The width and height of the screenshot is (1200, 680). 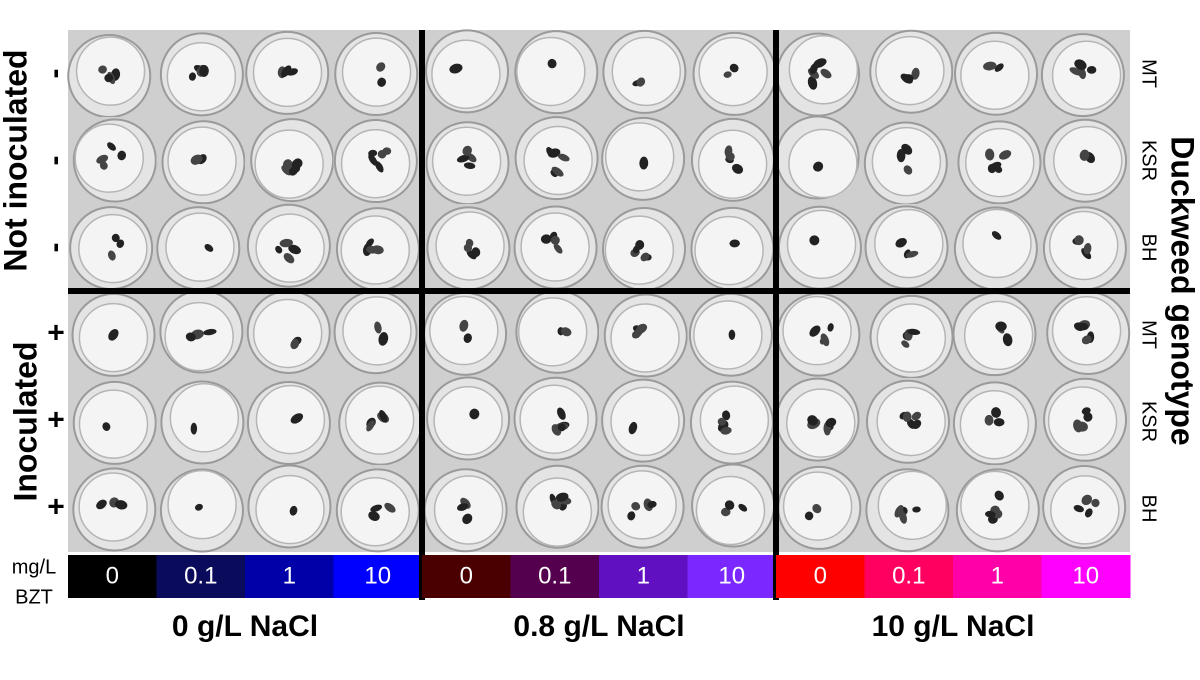 I want to click on dose-label: 10, so click(x=377, y=575).